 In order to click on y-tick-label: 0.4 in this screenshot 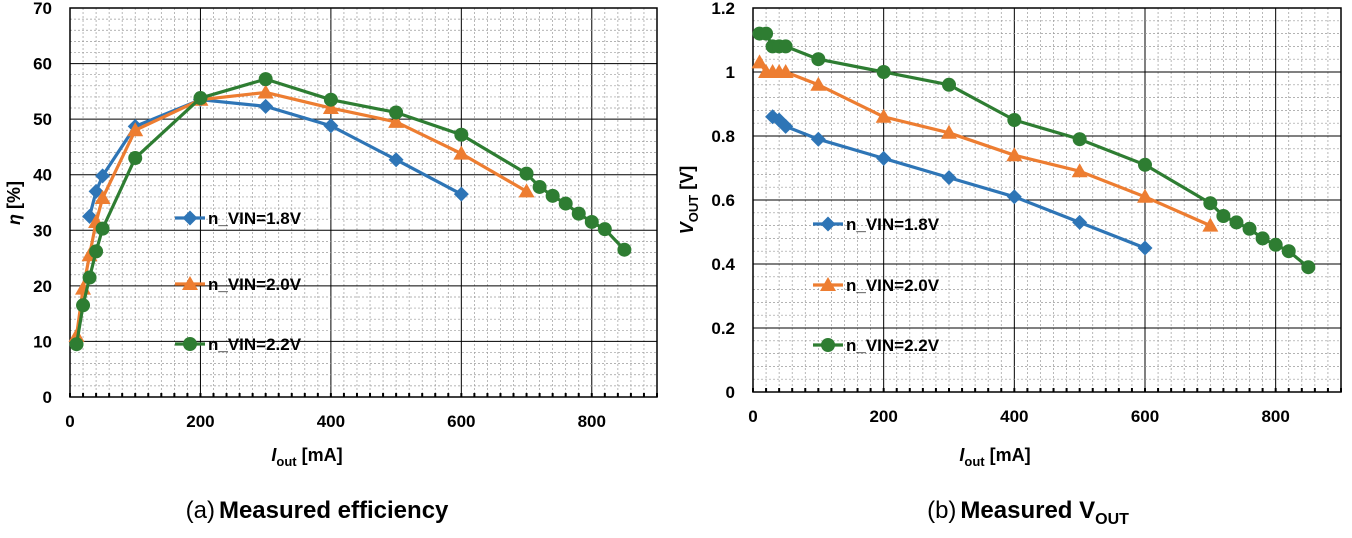, I will do `click(723, 264)`.